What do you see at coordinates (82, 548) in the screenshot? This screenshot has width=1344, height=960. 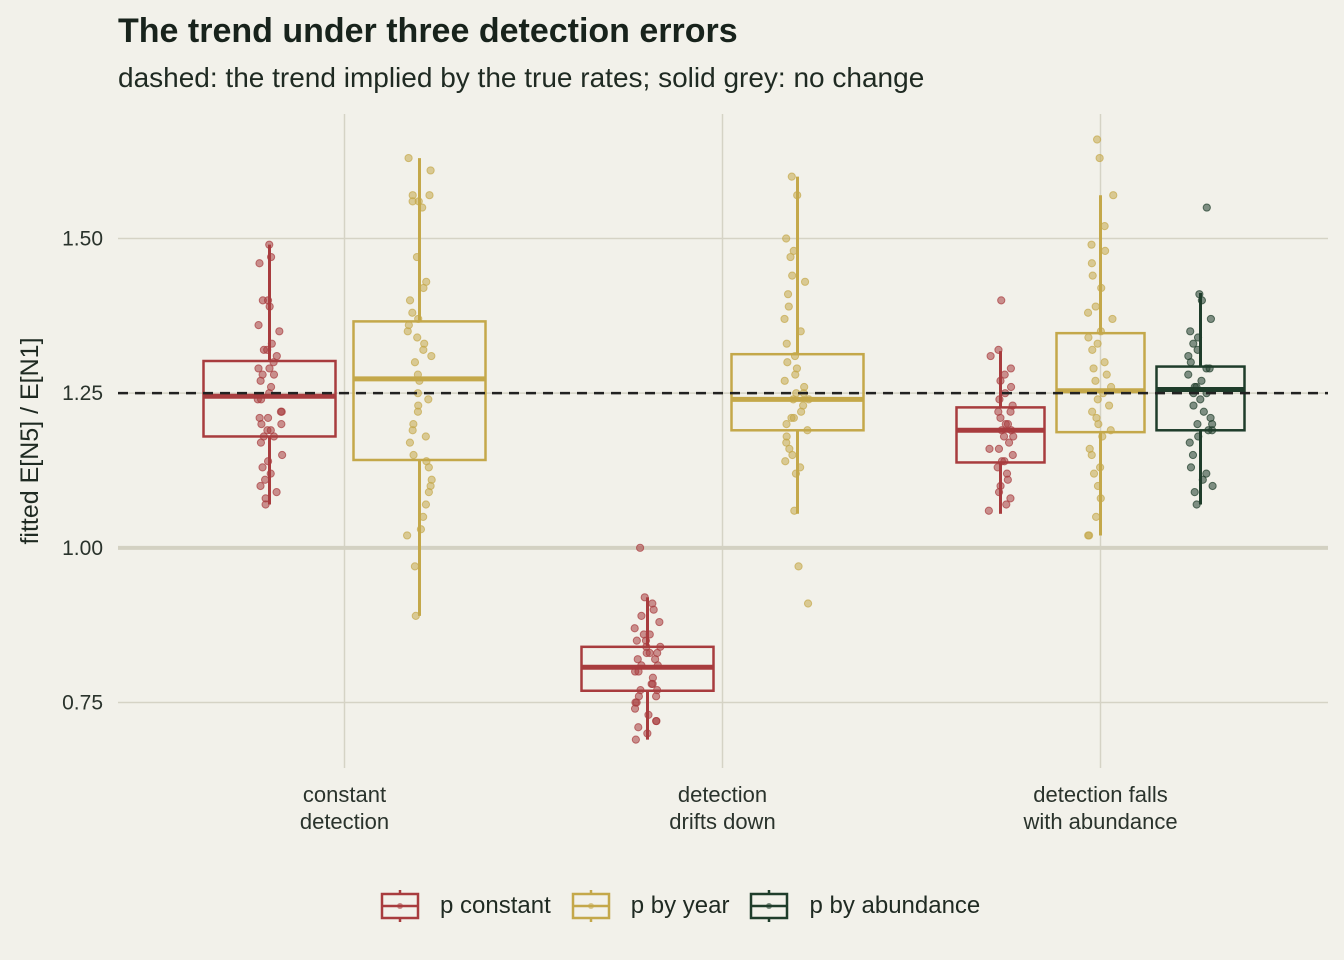 I see `y-tick-label: 1.00` at bounding box center [82, 548].